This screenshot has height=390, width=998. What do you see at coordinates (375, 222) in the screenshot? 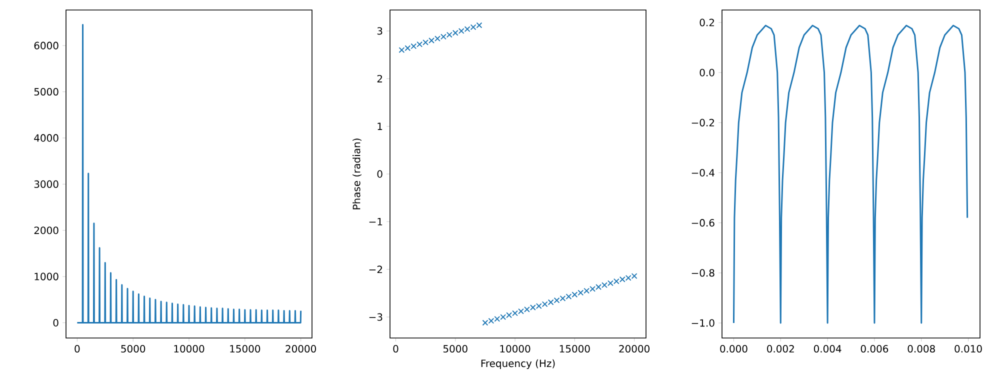
I see `y-tick-label: −1` at bounding box center [375, 222].